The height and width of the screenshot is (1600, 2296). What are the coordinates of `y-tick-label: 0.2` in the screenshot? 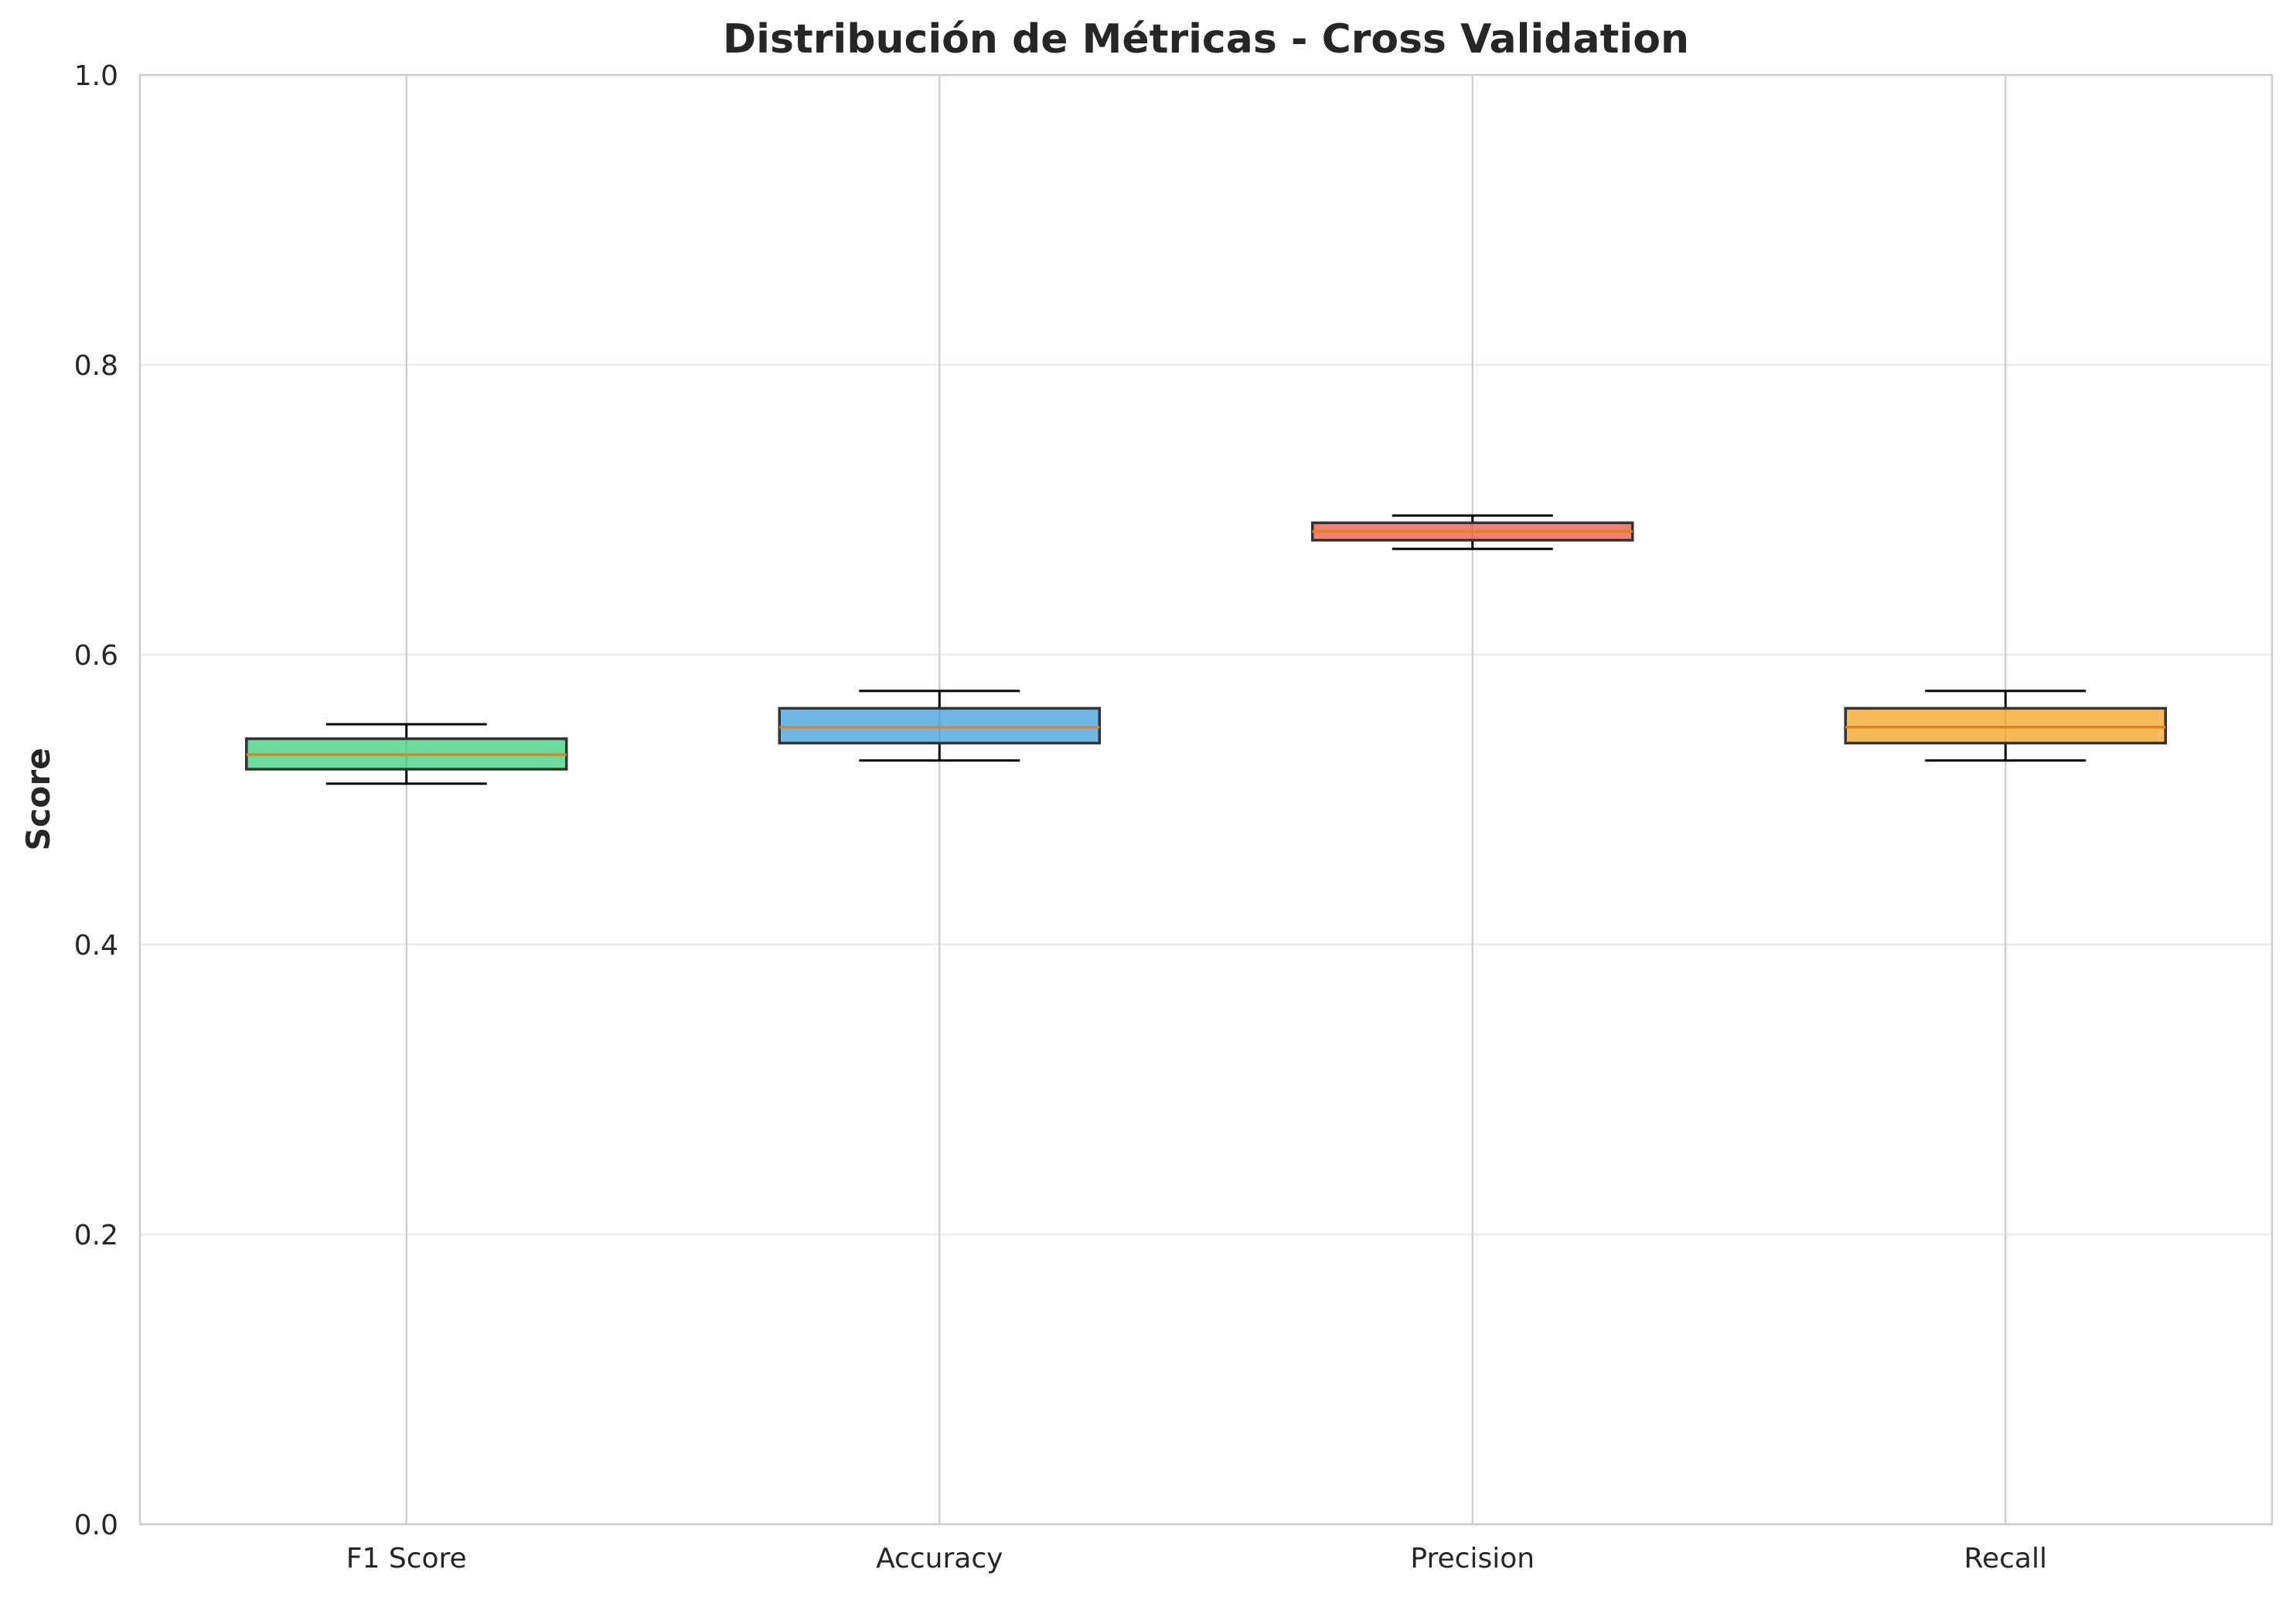 It's located at (96, 1235).